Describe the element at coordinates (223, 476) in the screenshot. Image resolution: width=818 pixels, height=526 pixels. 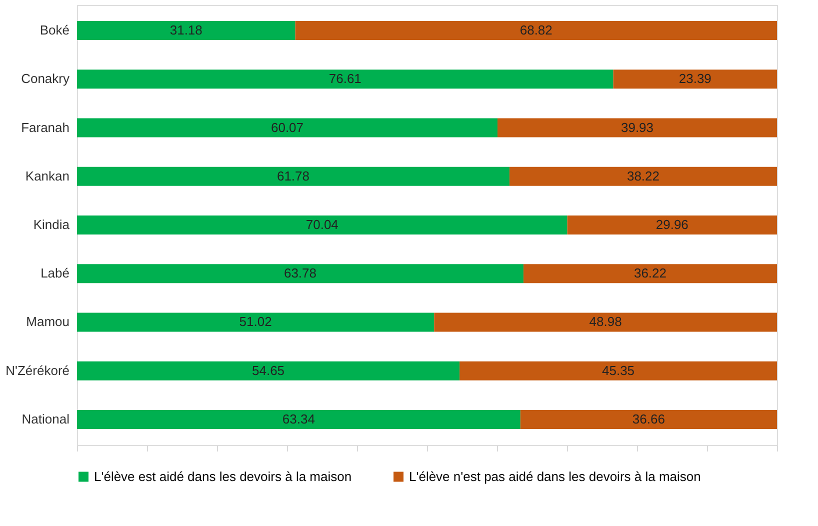
I see `legend-label: L'élève est aidé dans les devoirs à la maison` at that location.